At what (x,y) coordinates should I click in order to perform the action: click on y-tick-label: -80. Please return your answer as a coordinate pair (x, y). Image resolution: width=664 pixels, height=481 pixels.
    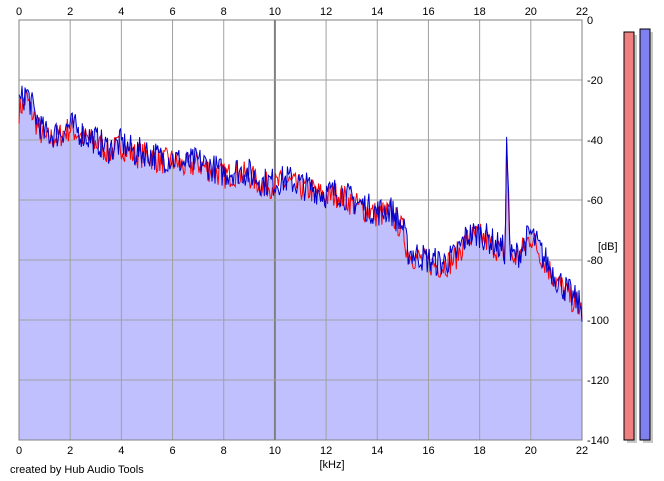
    Looking at the image, I should click on (595, 261).